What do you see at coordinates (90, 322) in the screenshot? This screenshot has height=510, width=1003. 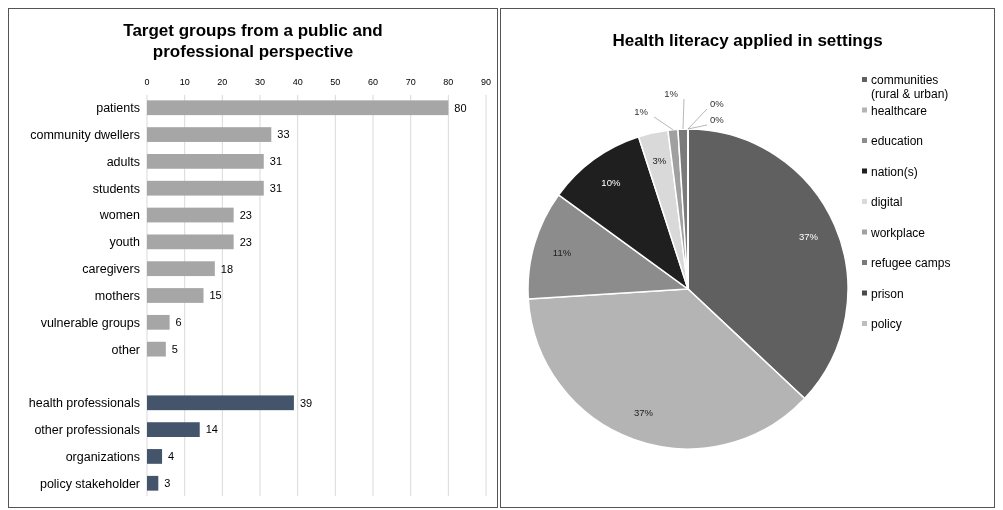 I see `y-tick-label: vulnerable groups` at bounding box center [90, 322].